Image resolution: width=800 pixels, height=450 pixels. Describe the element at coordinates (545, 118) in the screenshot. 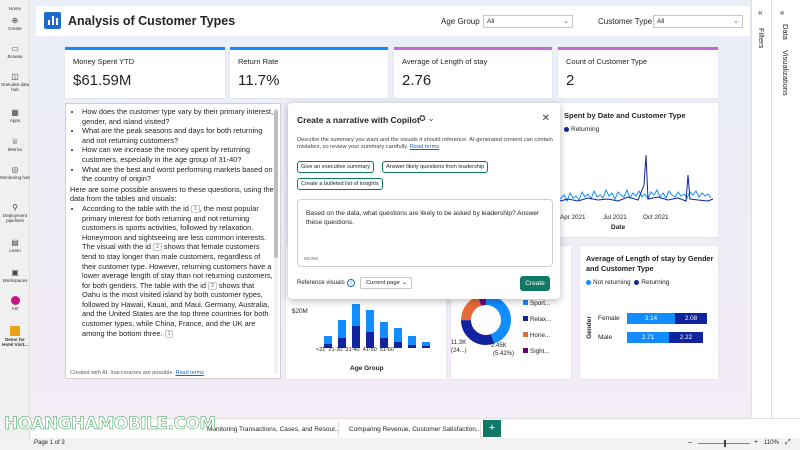

I see `close-icon: ✕` at that location.